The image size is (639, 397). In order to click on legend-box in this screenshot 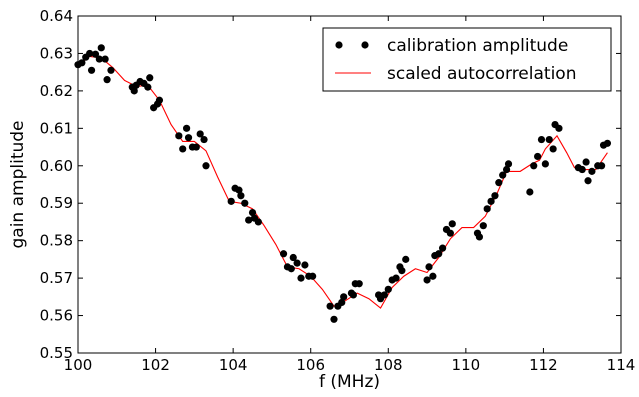, I will do `click(467, 59)`.